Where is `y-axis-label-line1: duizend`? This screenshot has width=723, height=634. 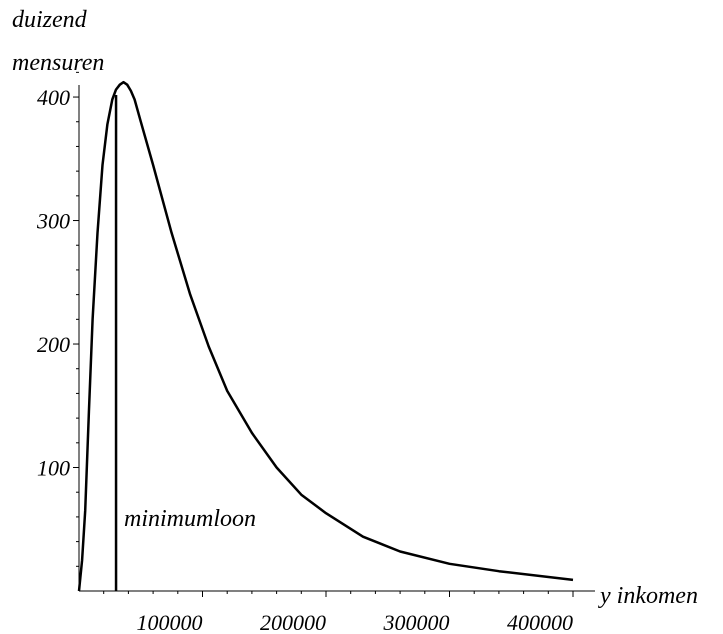 y-axis-label-line1: duizend is located at coordinates (50, 20).